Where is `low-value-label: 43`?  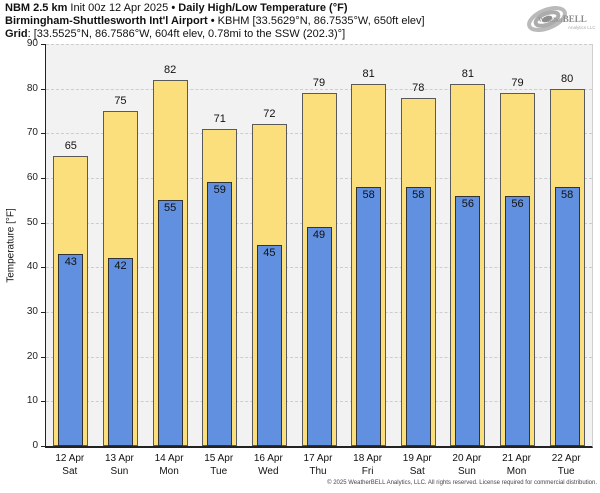 low-value-label: 43 is located at coordinates (70, 261).